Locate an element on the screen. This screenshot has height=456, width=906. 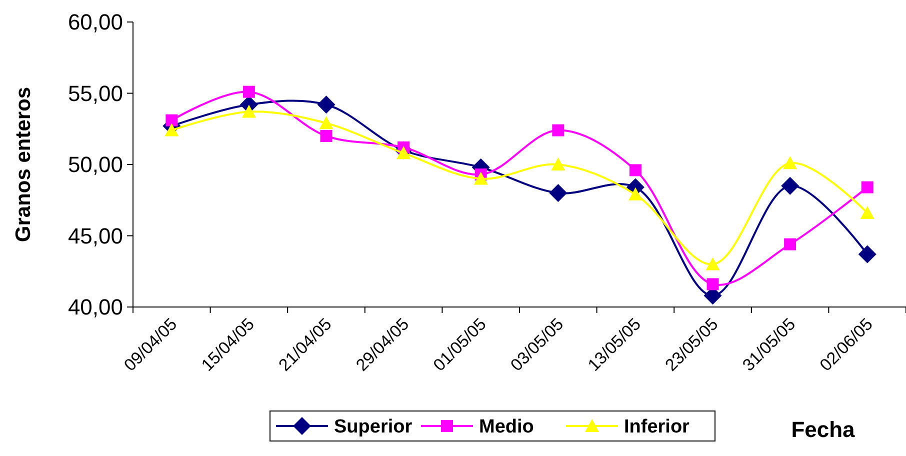
legend-label: Medio is located at coordinates (506, 427).